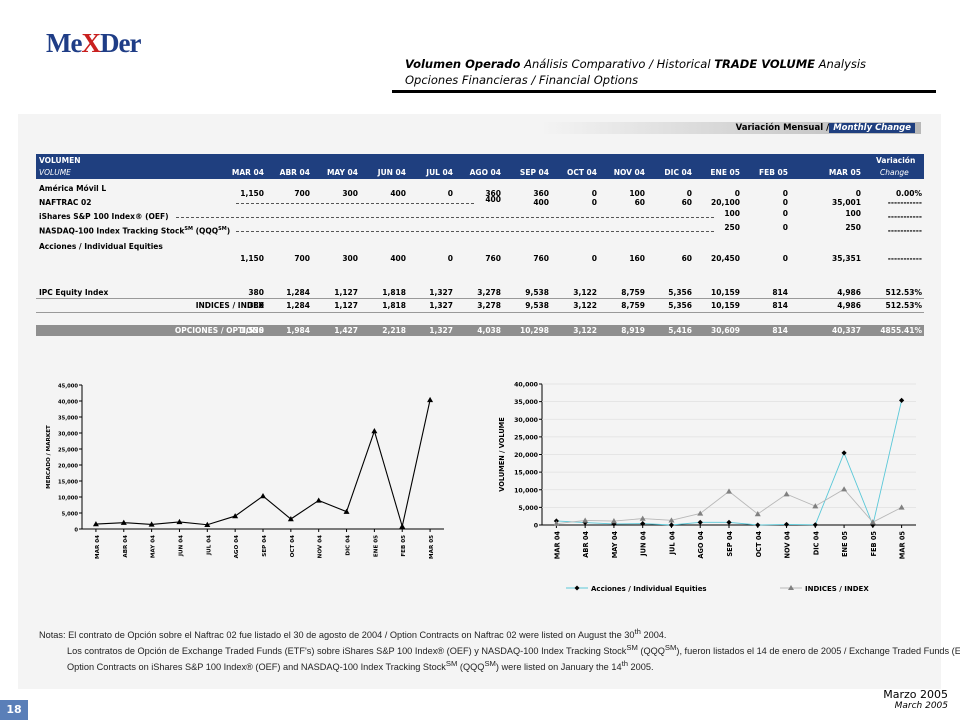  Describe the element at coordinates (350, 258) in the screenshot. I see `table-cell: 300` at that location.